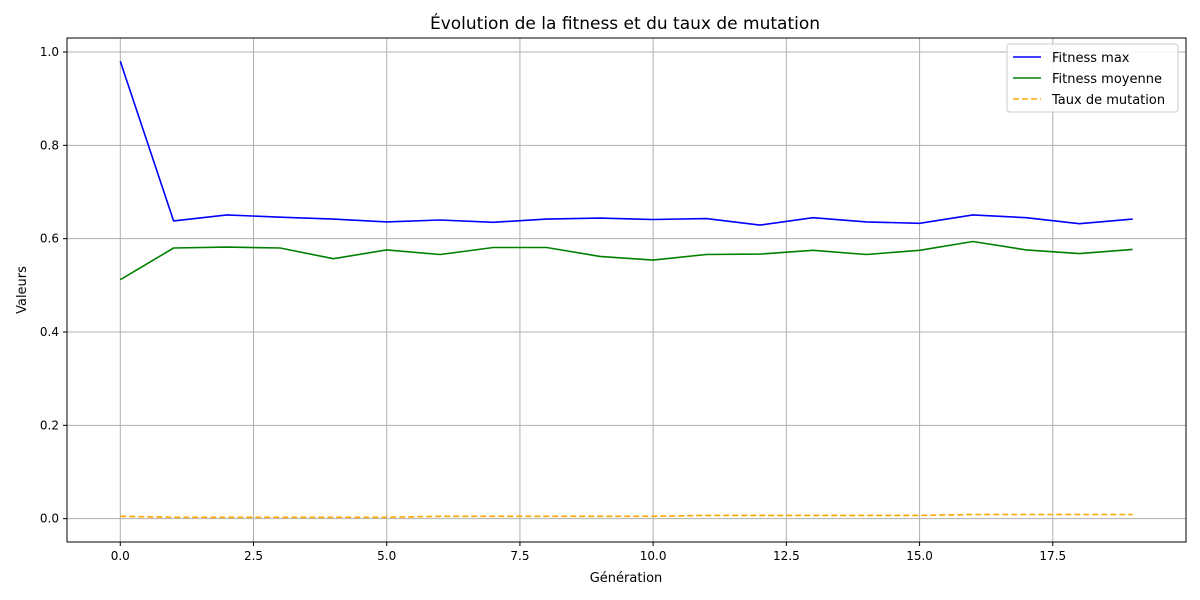 The width and height of the screenshot is (1200, 600). Describe the element at coordinates (626, 516) in the screenshot. I see `series-line-taux-de-mutation` at that location.